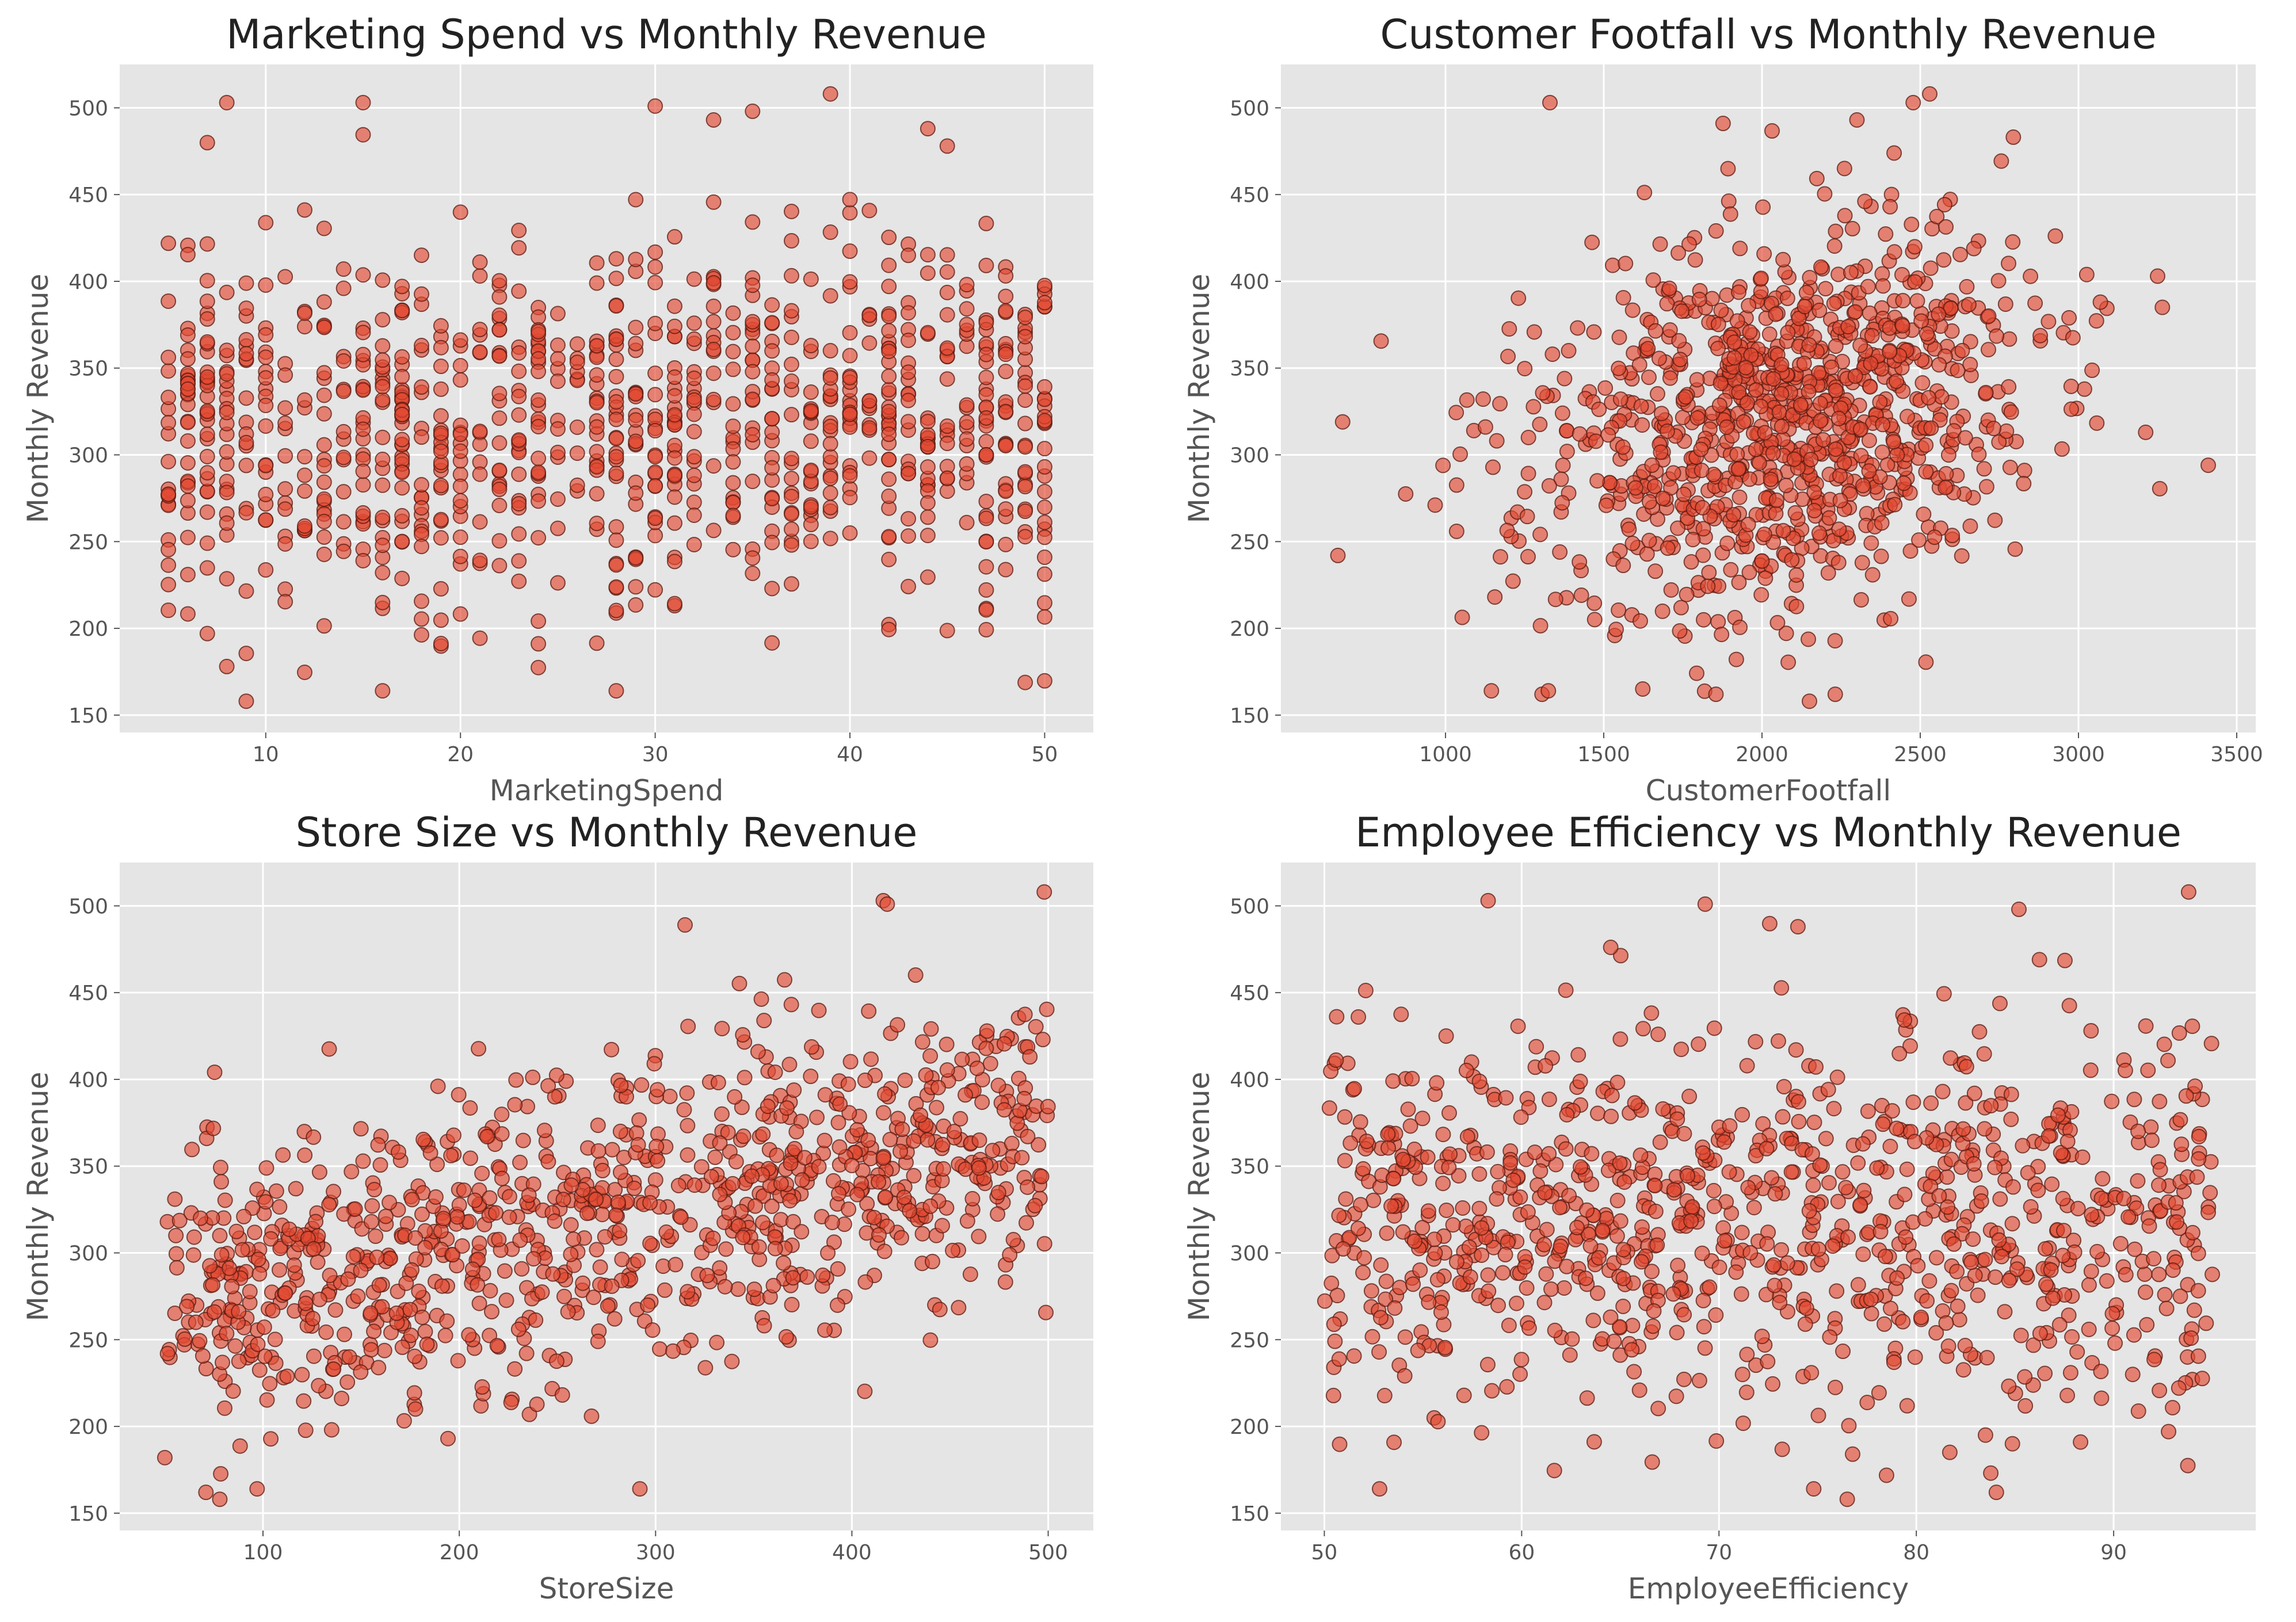  I want to click on y-tick-label: 200, so click(88, 629).